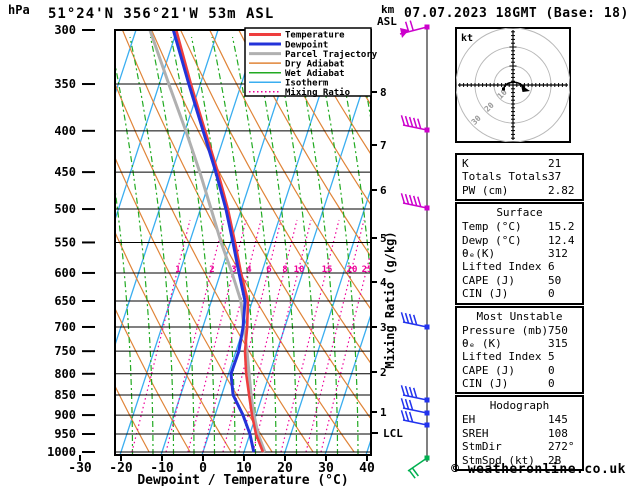  I want to click on svg-text: 3, so click(233, 270).